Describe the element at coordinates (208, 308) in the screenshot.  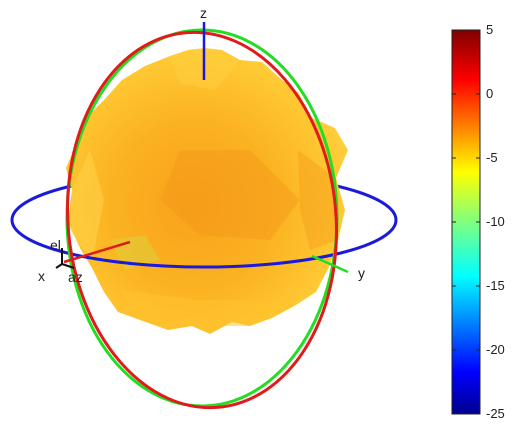
I see `lobe-facet-bottom` at that location.